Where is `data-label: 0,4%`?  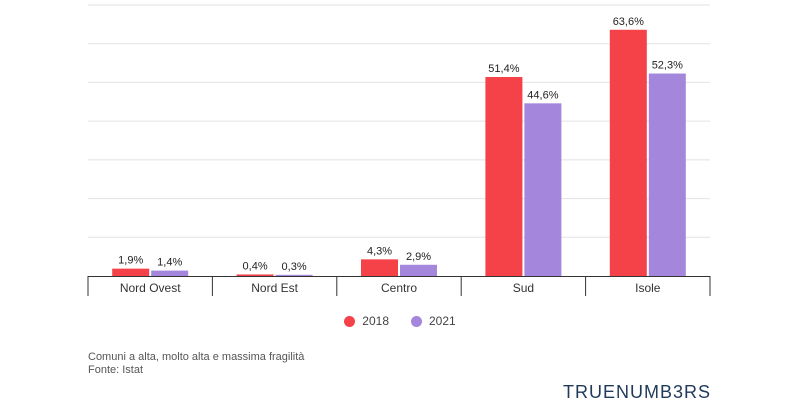
data-label: 0,4% is located at coordinates (255, 266).